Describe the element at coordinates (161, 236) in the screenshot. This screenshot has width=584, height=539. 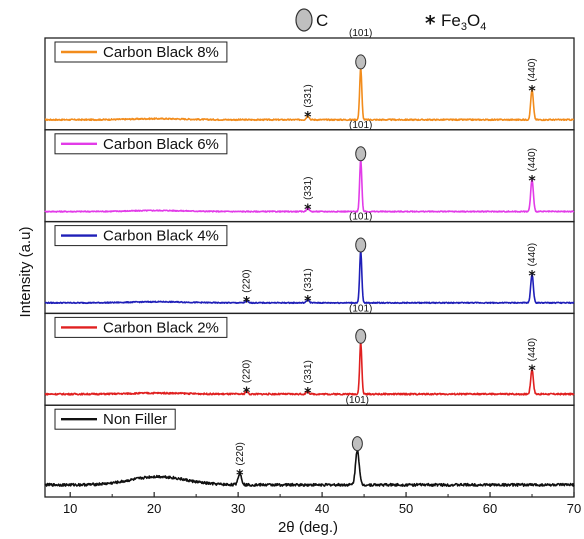
I see `legend-label: Carbon Black 4%` at that location.